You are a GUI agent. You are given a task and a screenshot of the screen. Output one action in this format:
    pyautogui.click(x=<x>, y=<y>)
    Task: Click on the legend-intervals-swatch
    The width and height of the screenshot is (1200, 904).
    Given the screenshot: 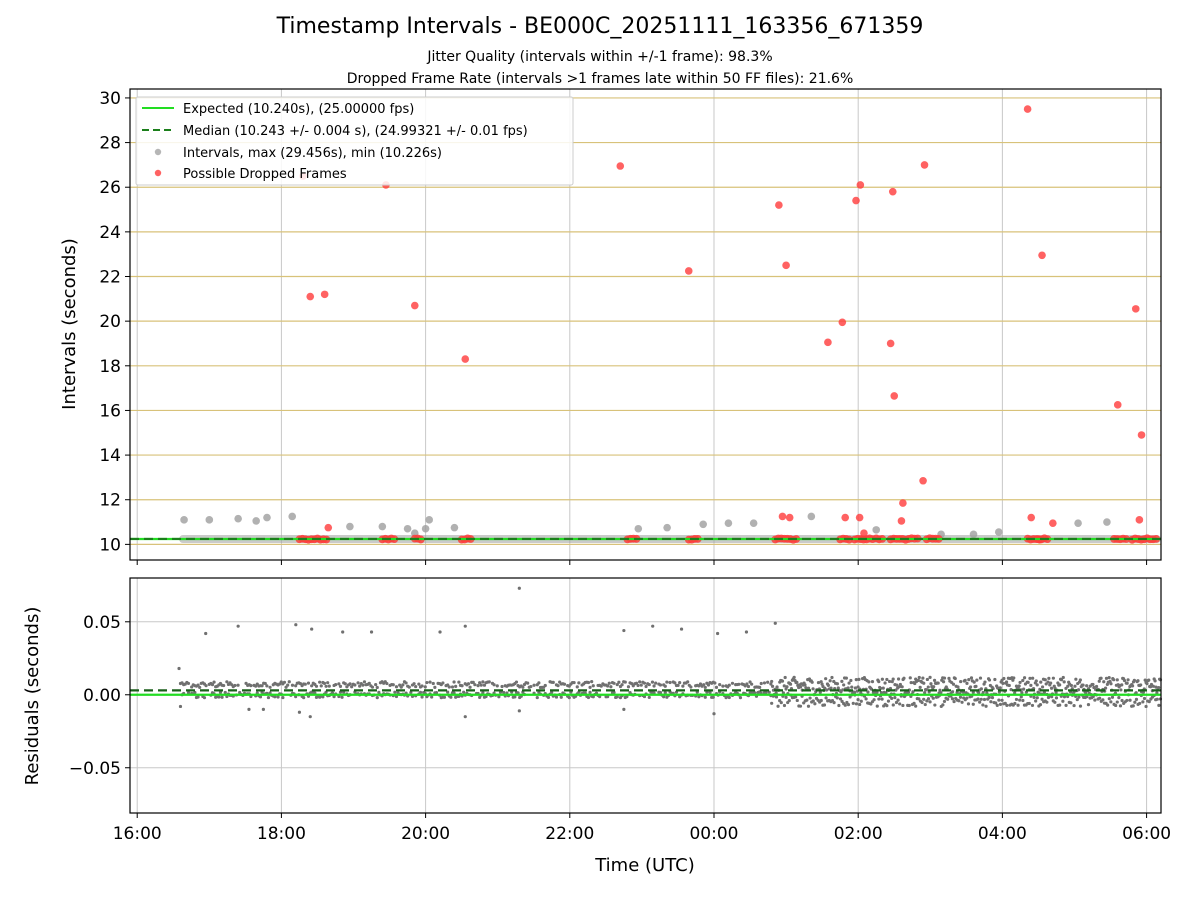 What is the action you would take?
    pyautogui.click(x=158, y=152)
    